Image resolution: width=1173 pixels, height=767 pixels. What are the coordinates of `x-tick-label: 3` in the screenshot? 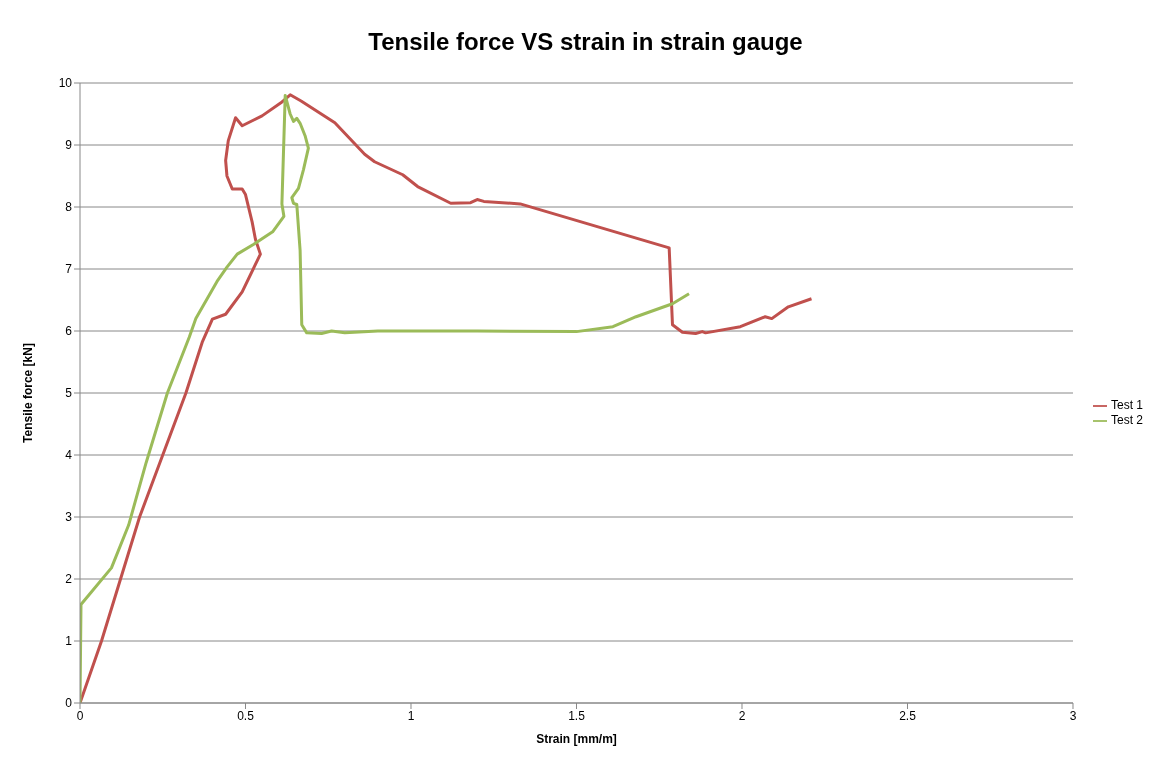 It's located at (1073, 715).